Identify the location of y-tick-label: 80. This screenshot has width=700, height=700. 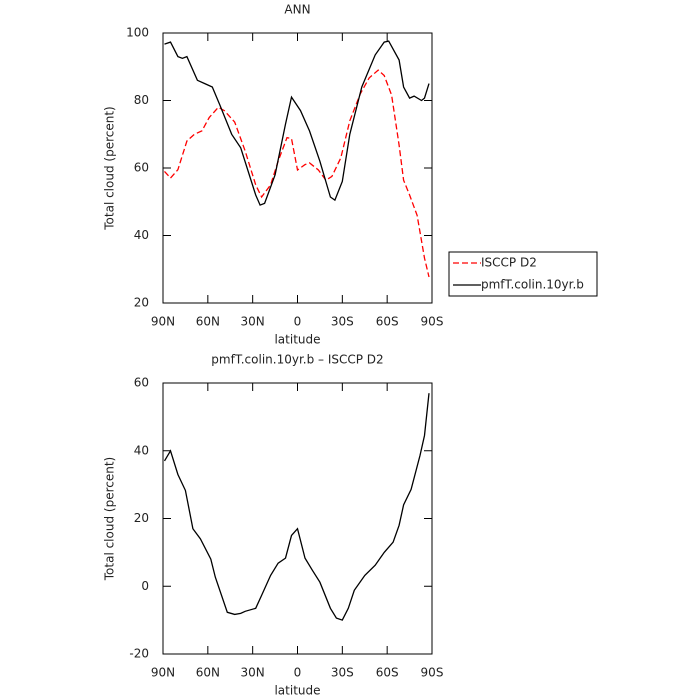
(141, 100).